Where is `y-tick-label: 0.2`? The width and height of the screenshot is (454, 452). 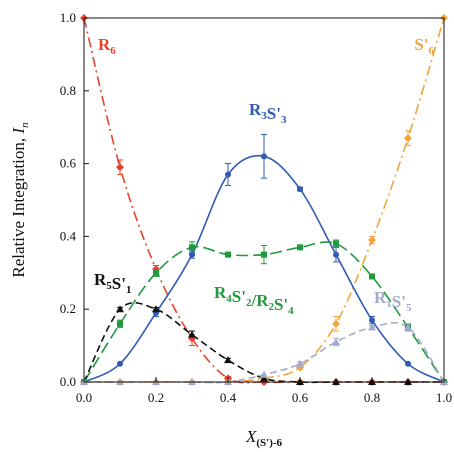 y-tick-label: 0.2 is located at coordinates (68, 308).